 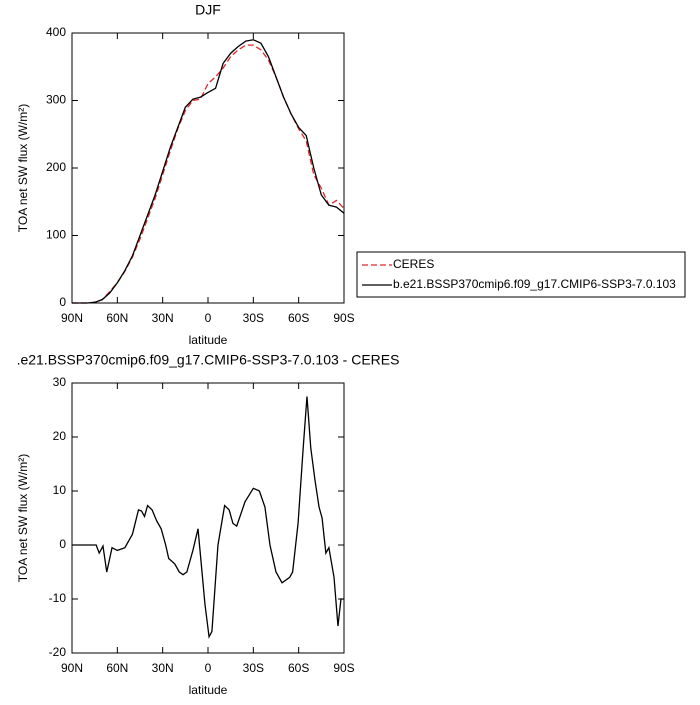 I want to click on y-tick-label: -20, so click(x=58, y=652).